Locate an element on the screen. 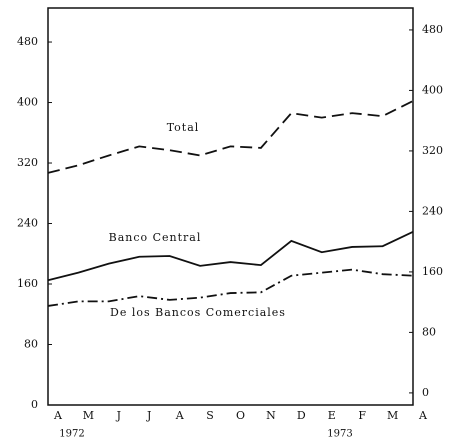  y-tick-label: 160 is located at coordinates (27, 283).